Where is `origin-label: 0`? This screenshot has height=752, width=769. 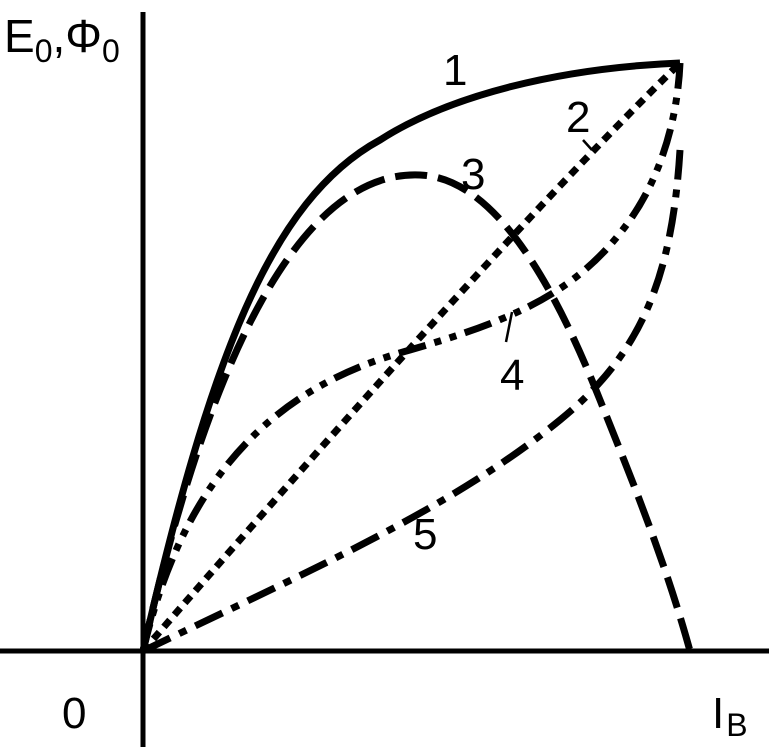 origin-label: 0 is located at coordinates (74, 713).